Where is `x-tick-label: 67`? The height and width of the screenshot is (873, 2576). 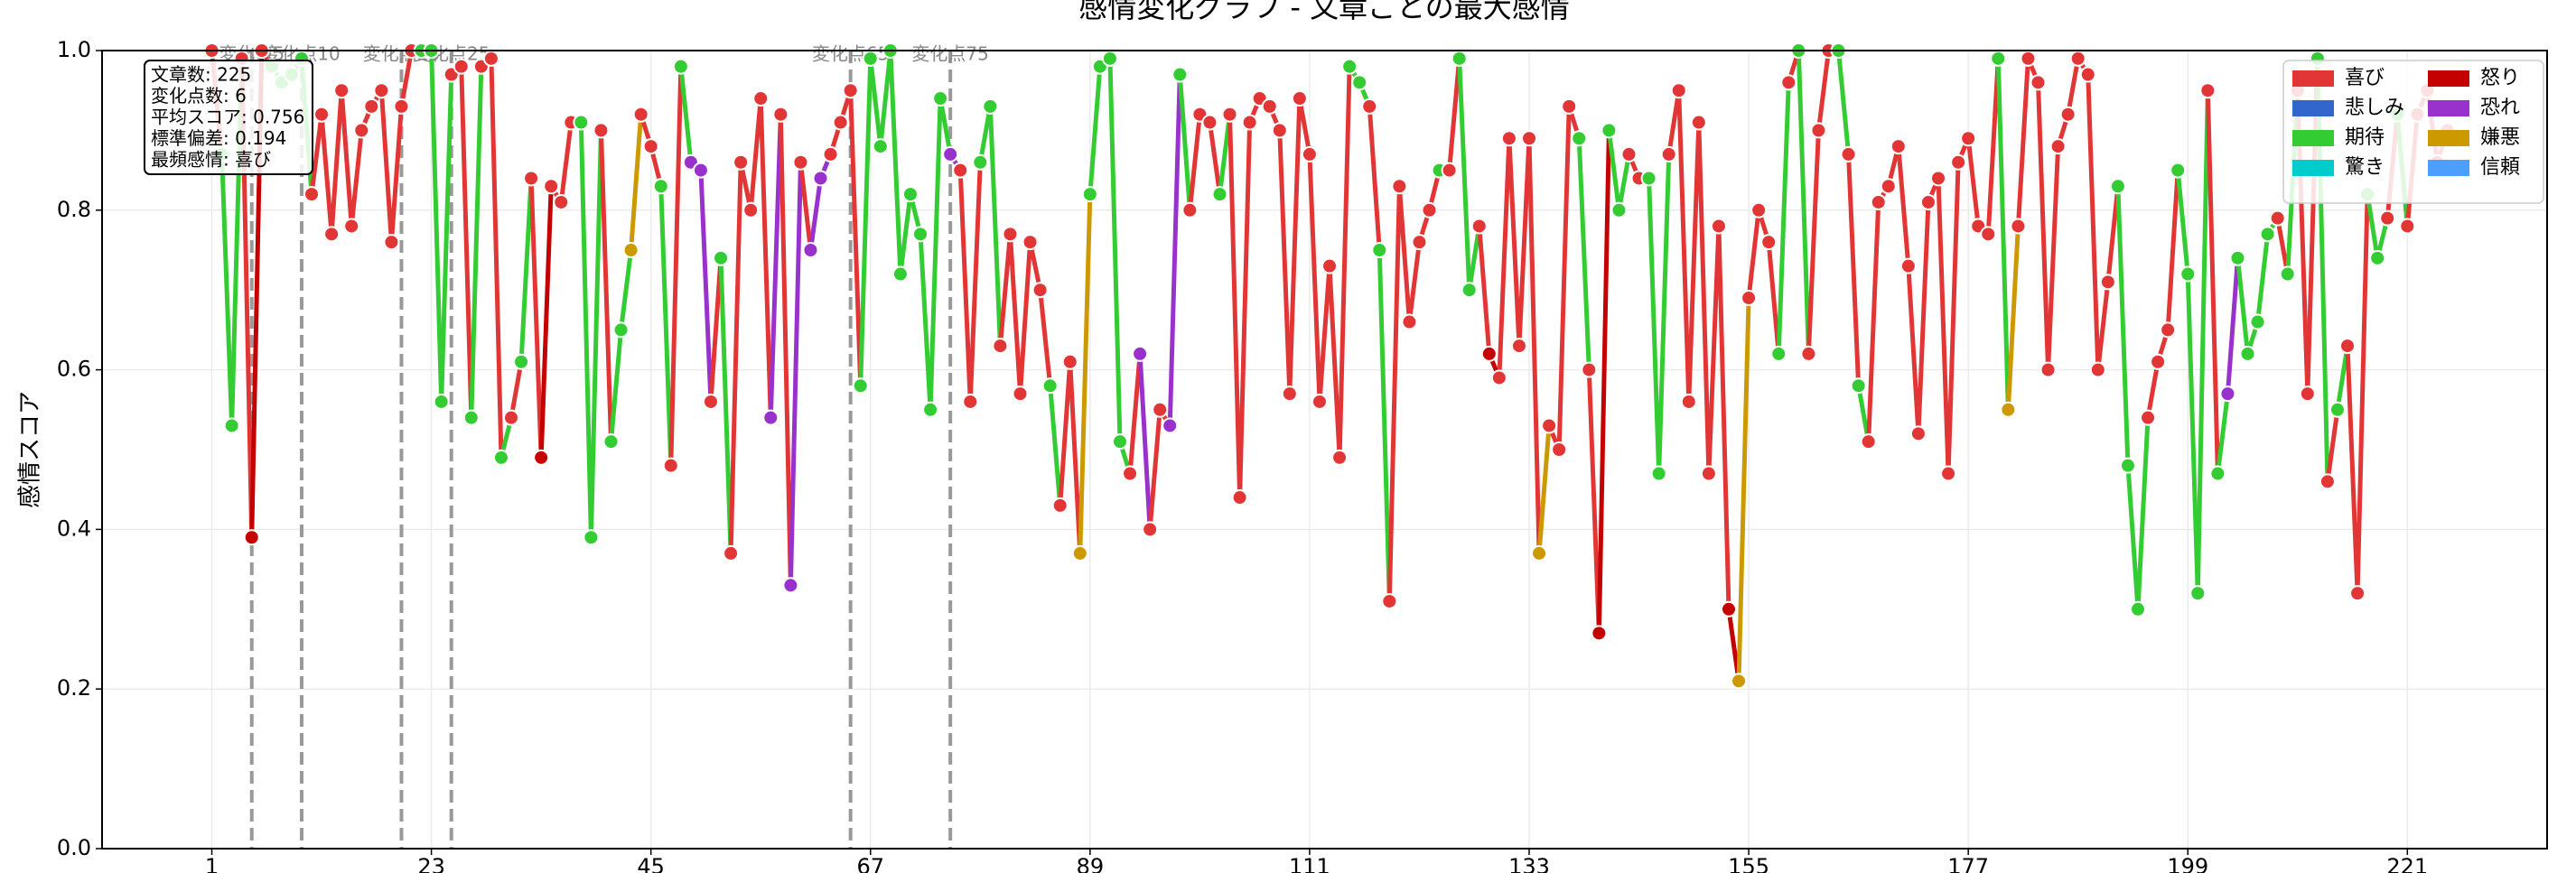 x-tick-label: 67 is located at coordinates (870, 863).